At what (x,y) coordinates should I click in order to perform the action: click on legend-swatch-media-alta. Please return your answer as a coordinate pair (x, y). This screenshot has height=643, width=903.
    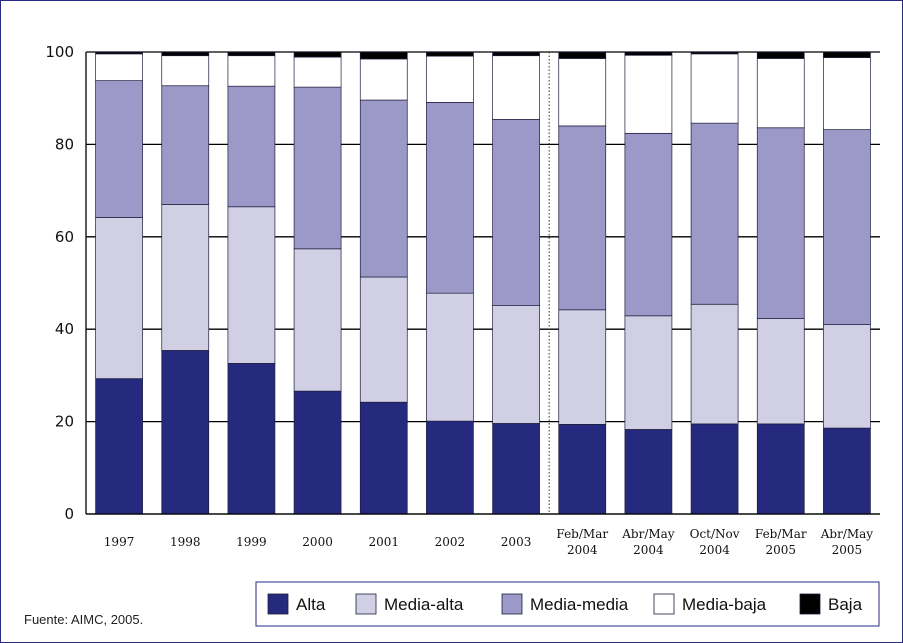
    Looking at the image, I should click on (366, 604).